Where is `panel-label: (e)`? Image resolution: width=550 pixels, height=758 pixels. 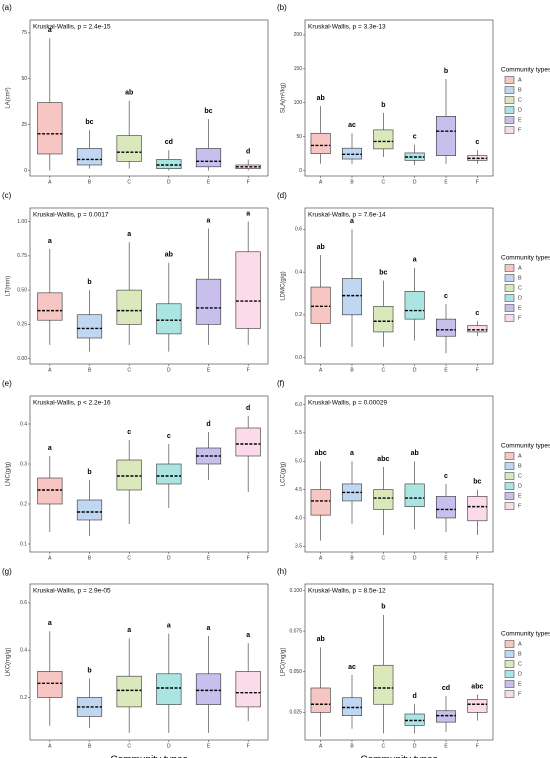 panel-label: (e) is located at coordinates (7, 383).